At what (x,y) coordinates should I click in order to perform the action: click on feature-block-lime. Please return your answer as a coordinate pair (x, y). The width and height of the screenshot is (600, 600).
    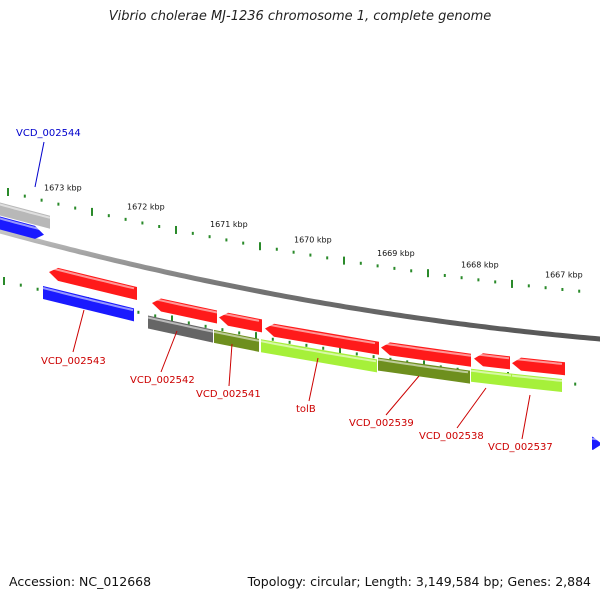
    Looking at the image, I should click on (318, 356).